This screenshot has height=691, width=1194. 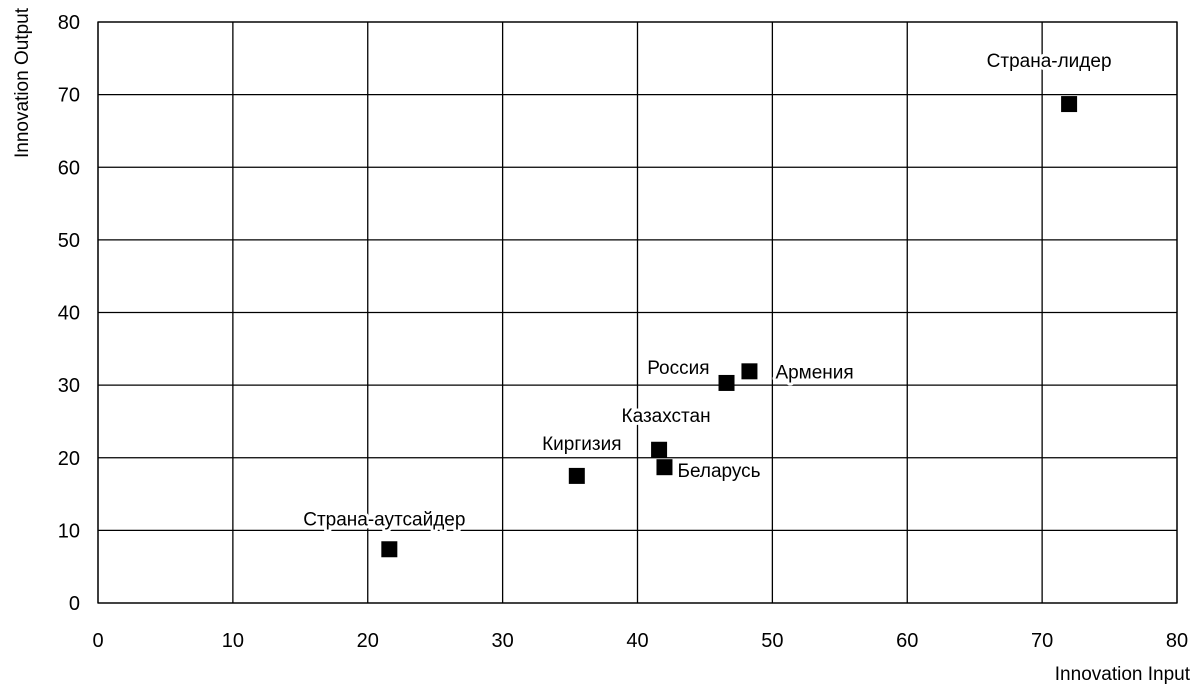 I want to click on point-label: Киргизия, so click(x=581, y=444).